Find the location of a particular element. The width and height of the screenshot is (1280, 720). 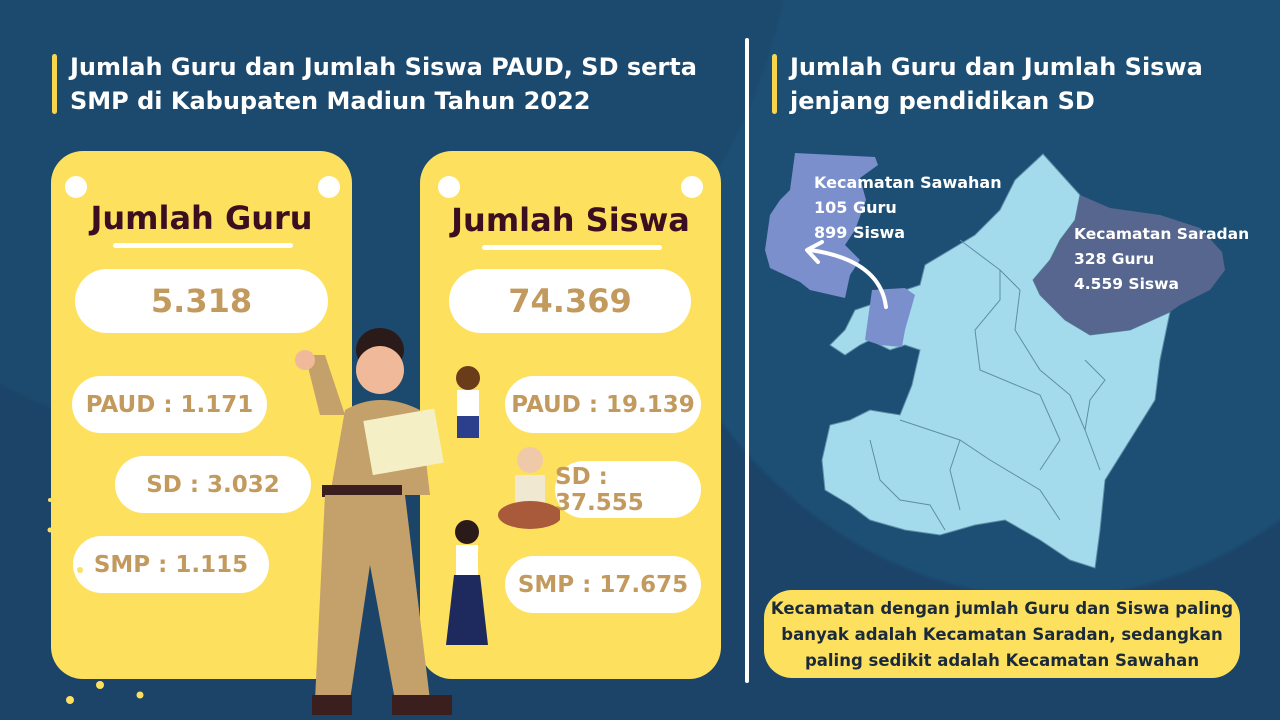

guru-heading: Jumlah Guru is located at coordinates (201, 218).